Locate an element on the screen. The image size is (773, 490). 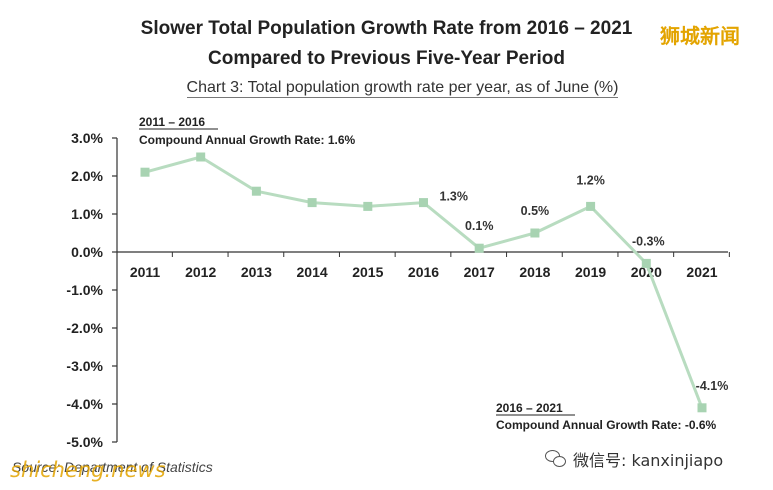
x-tick-label: 2013 is located at coordinates (256, 272).